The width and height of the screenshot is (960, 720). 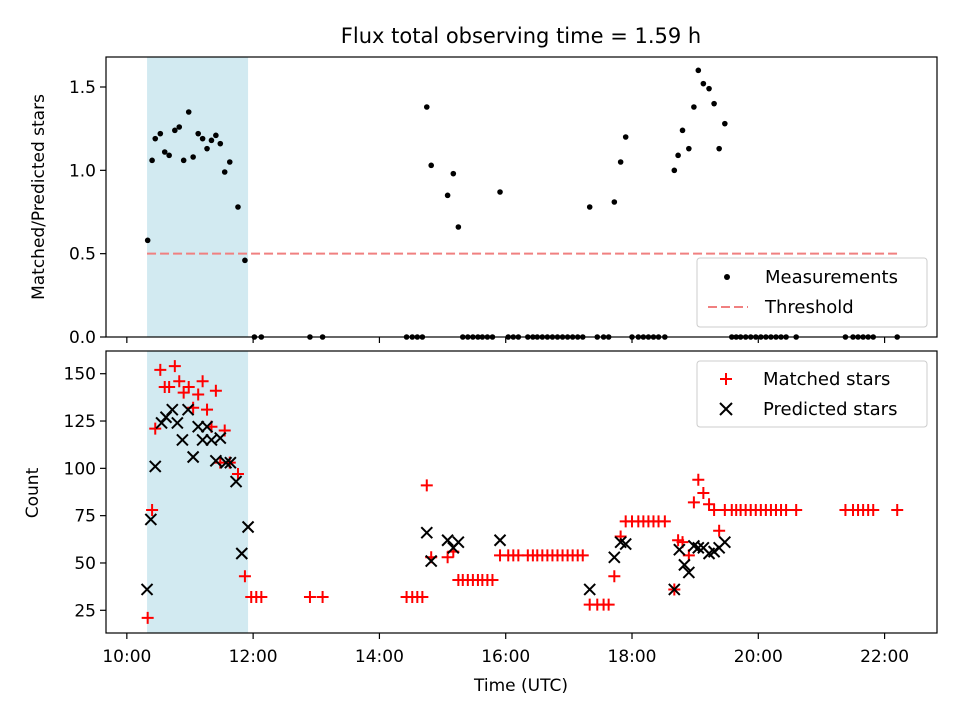 I want to click on count-legend-box, so click(x=812, y=394).